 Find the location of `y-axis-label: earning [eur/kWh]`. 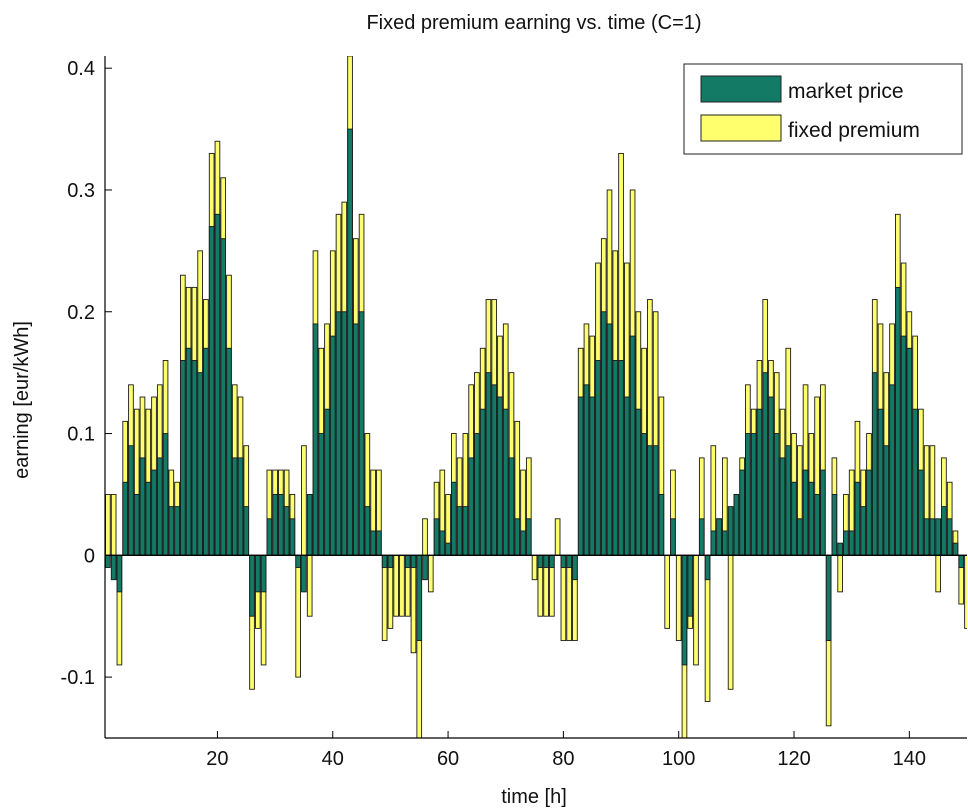

y-axis-label: earning [eur/kWh] is located at coordinates (22, 400).